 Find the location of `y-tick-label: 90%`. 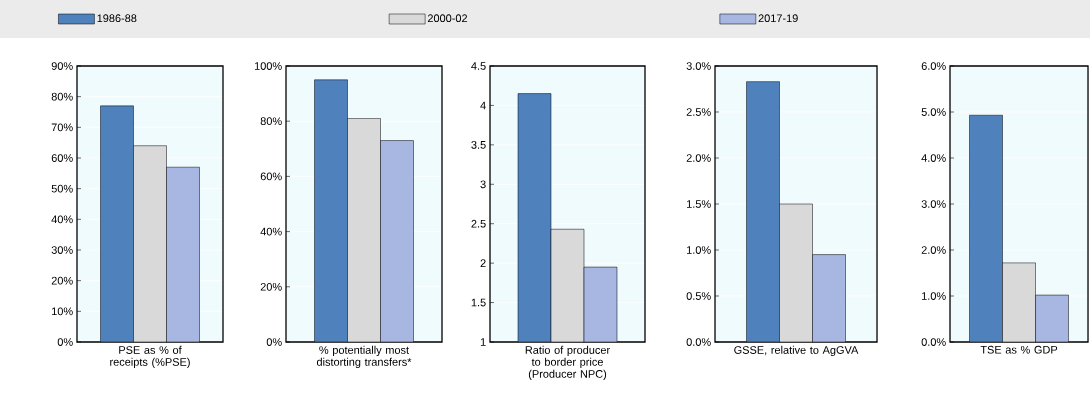

y-tick-label: 90% is located at coordinates (62, 66).